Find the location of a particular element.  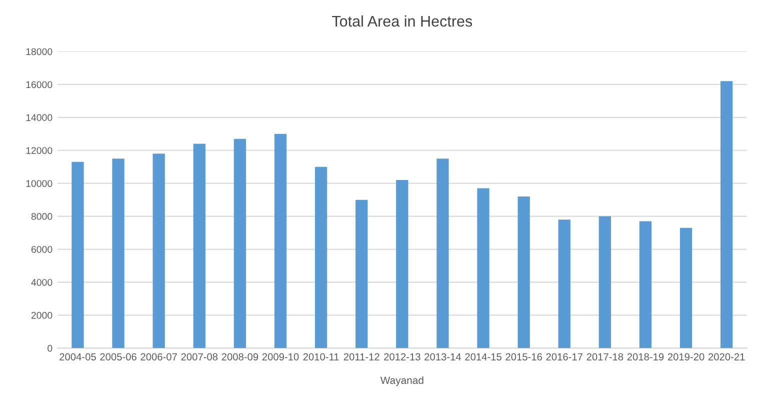

x-tick-label: 2005-06 is located at coordinates (118, 356).